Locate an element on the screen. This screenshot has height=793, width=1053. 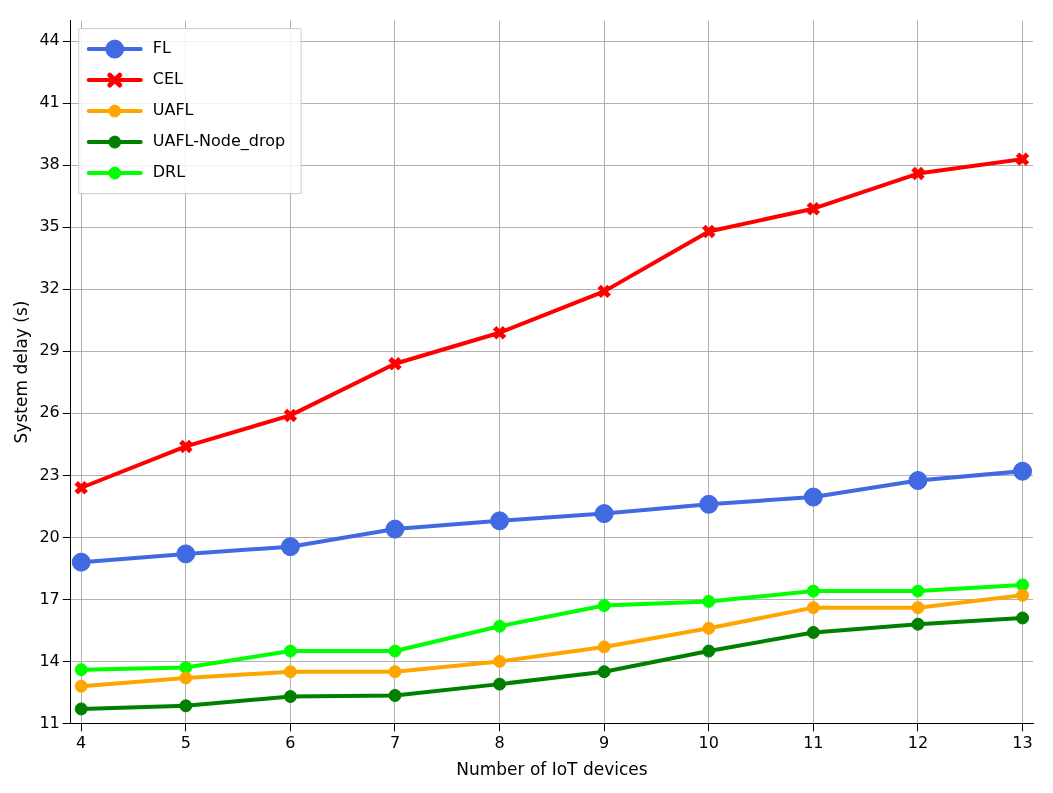
legend-label: FL is located at coordinates (161, 48).